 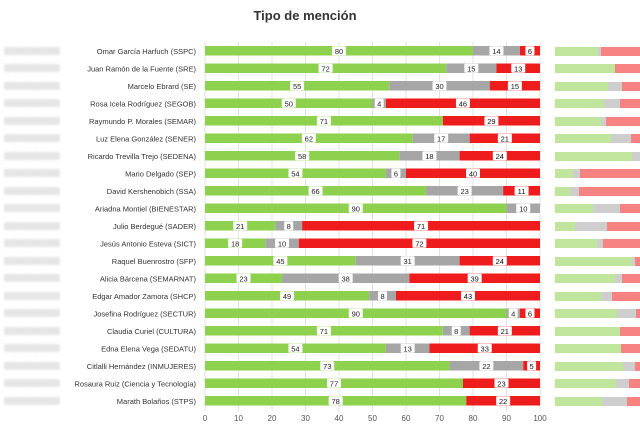 I want to click on x-tick-label-60: 60, so click(x=406, y=418).